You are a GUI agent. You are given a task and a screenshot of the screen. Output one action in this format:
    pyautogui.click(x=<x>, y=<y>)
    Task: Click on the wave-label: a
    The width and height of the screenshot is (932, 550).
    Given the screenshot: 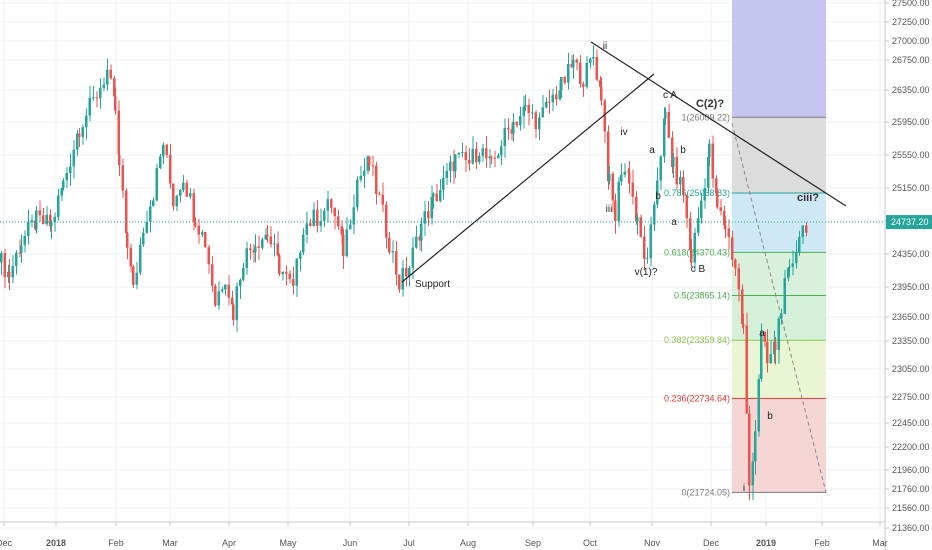 What is the action you would take?
    pyautogui.click(x=674, y=222)
    